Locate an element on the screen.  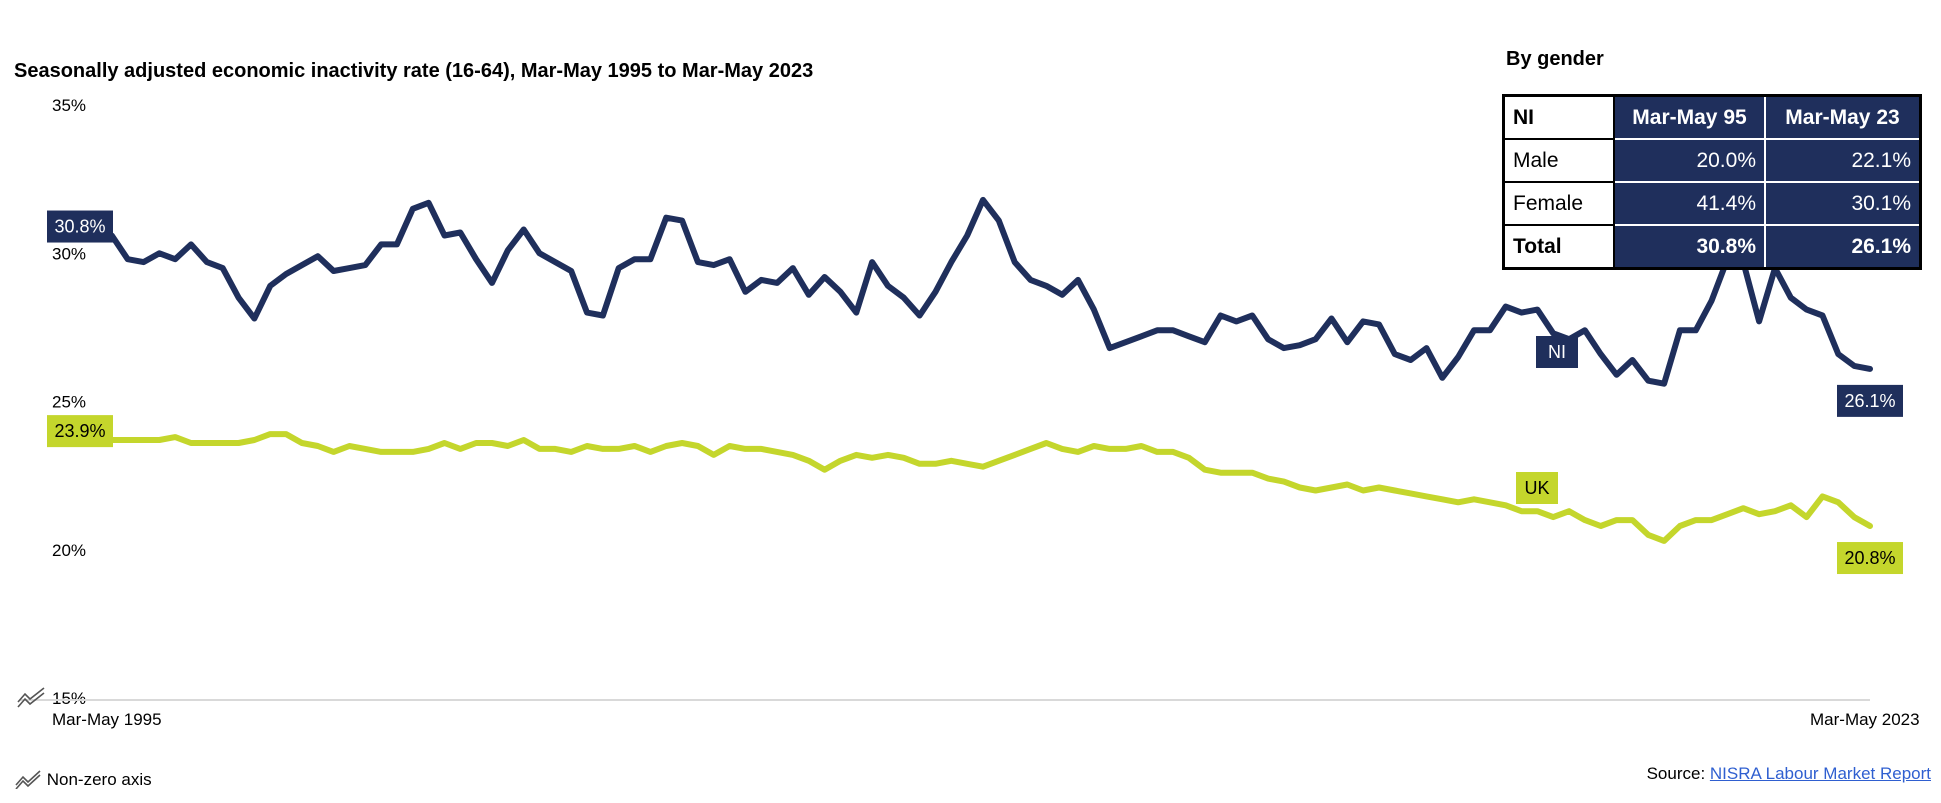
y-tick-label: 25% is located at coordinates (69, 402).